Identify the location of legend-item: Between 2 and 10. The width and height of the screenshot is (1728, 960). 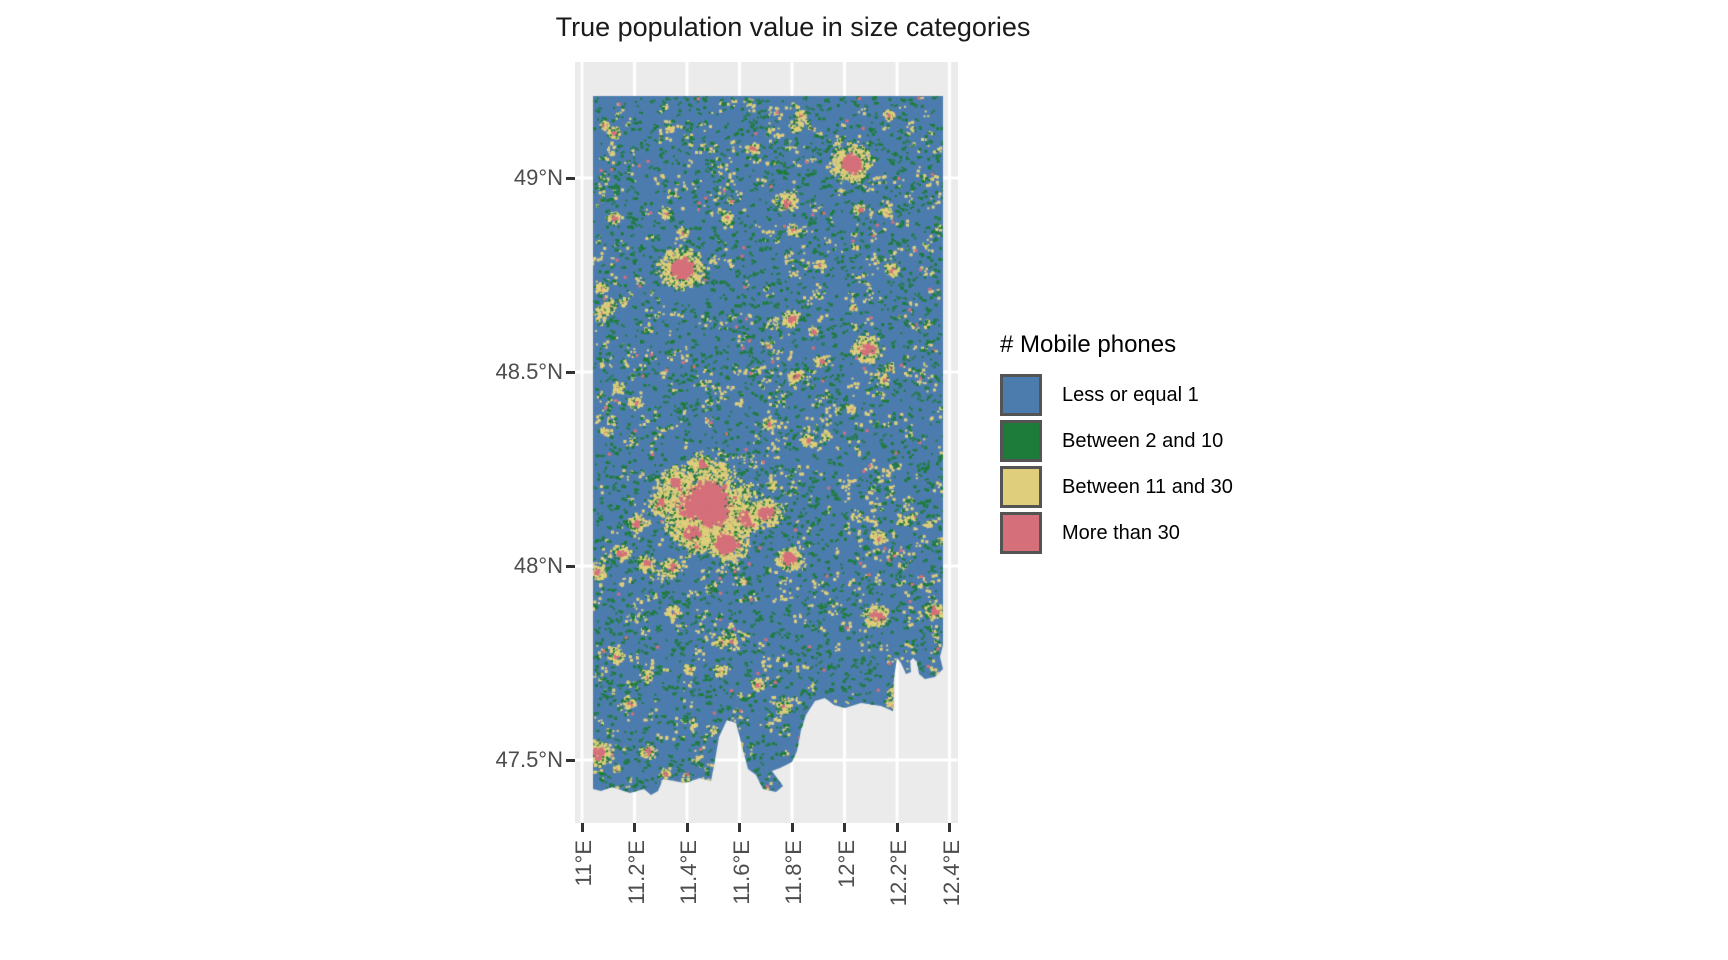
(1116, 441).